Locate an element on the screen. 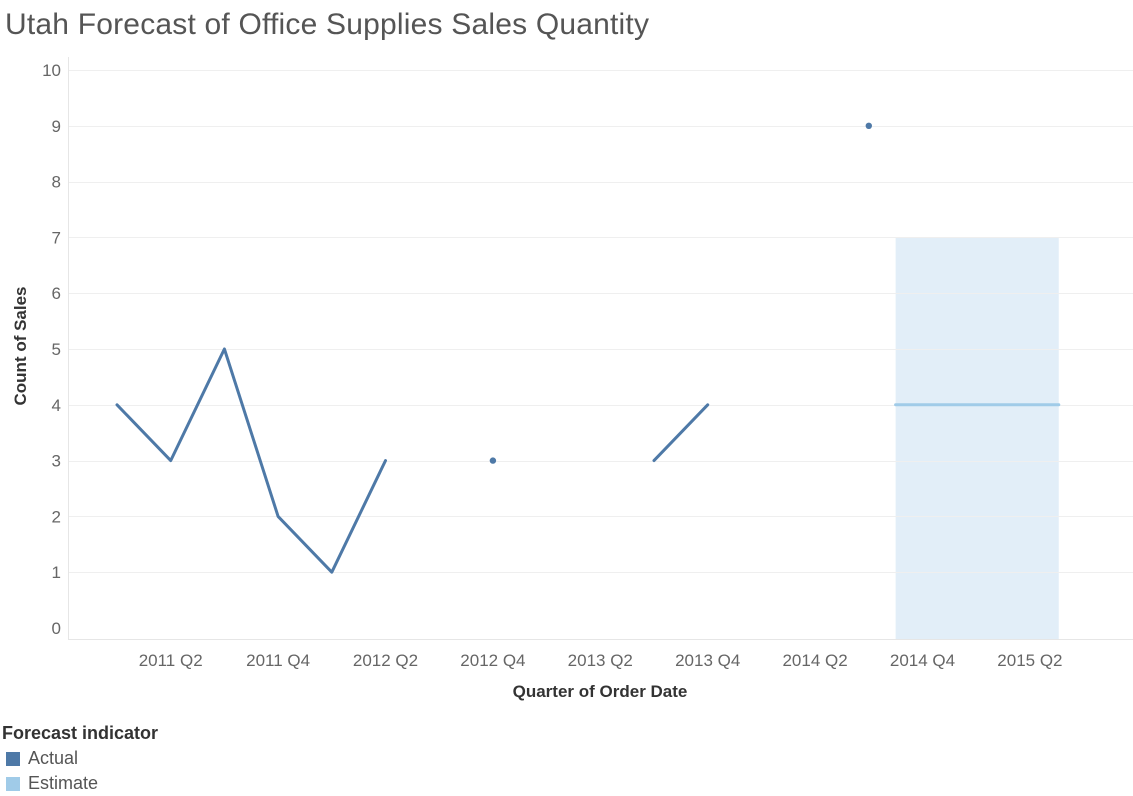 The width and height of the screenshot is (1133, 796). x-tick-label-2012-q4: 2012 Q4 is located at coordinates (492, 660).